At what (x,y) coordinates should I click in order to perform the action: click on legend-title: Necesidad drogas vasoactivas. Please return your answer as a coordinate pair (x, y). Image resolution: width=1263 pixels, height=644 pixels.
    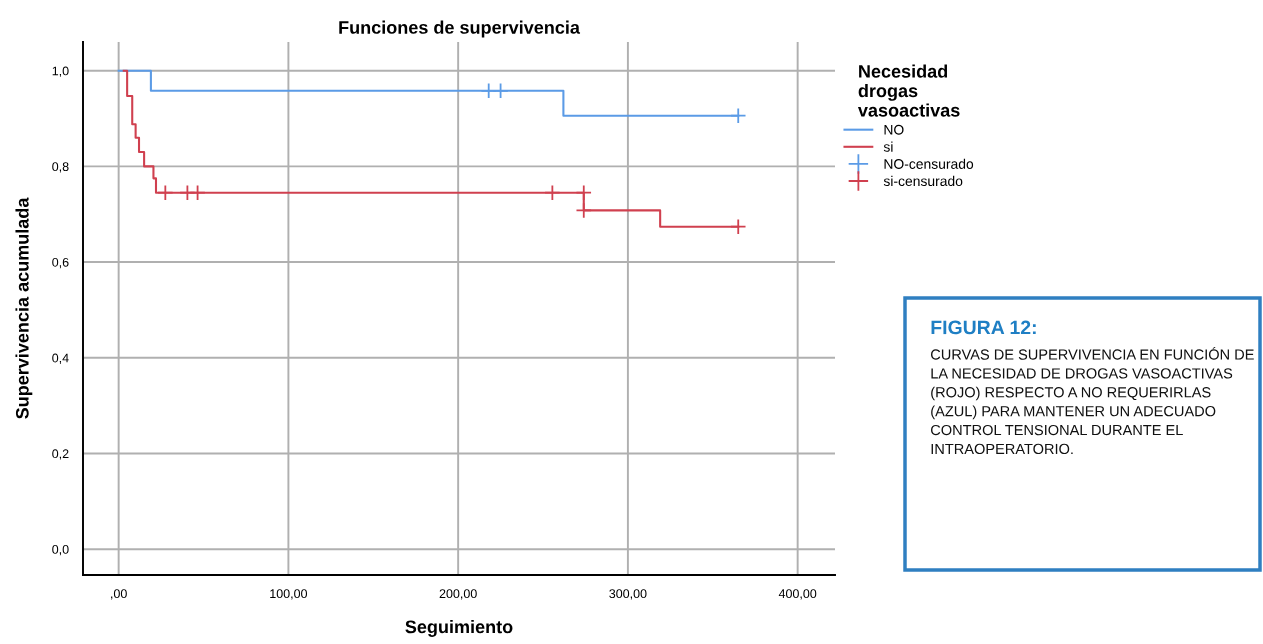
    Looking at the image, I should click on (908, 90).